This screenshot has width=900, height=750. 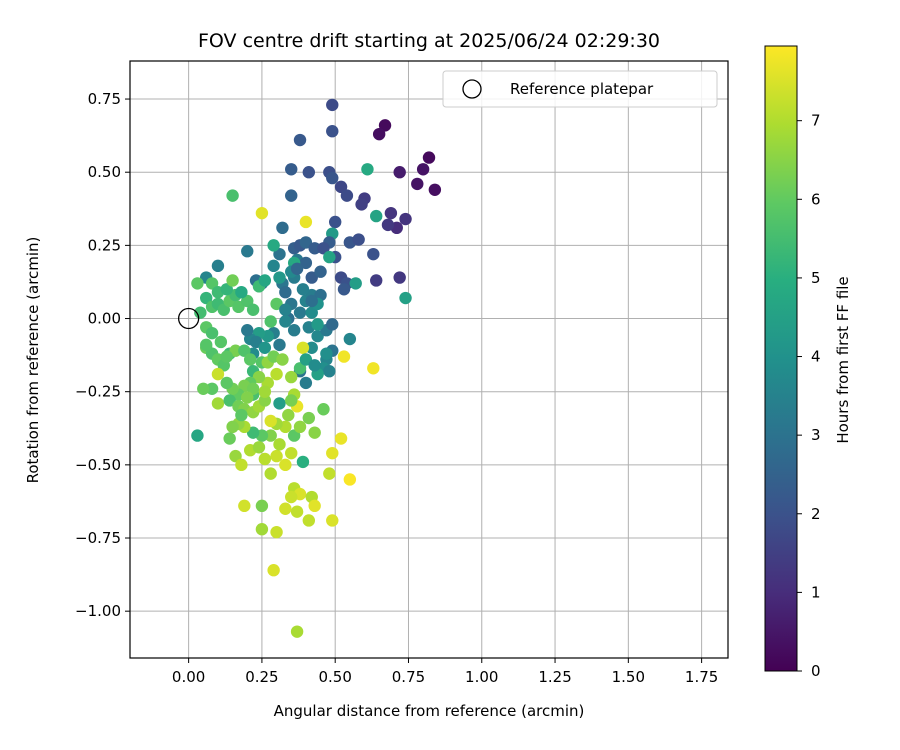 I want to click on x-tick-label: 0.25, so click(x=261, y=677).